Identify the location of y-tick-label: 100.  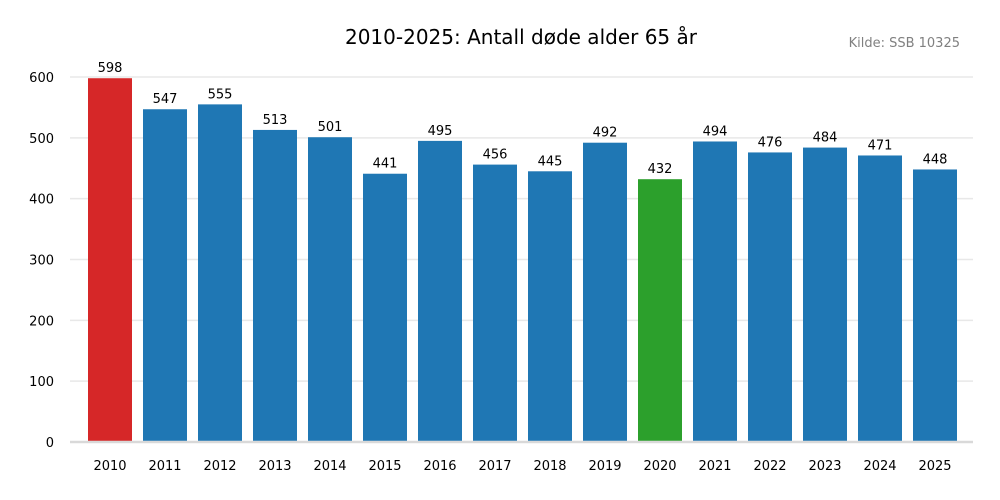
(41, 382).